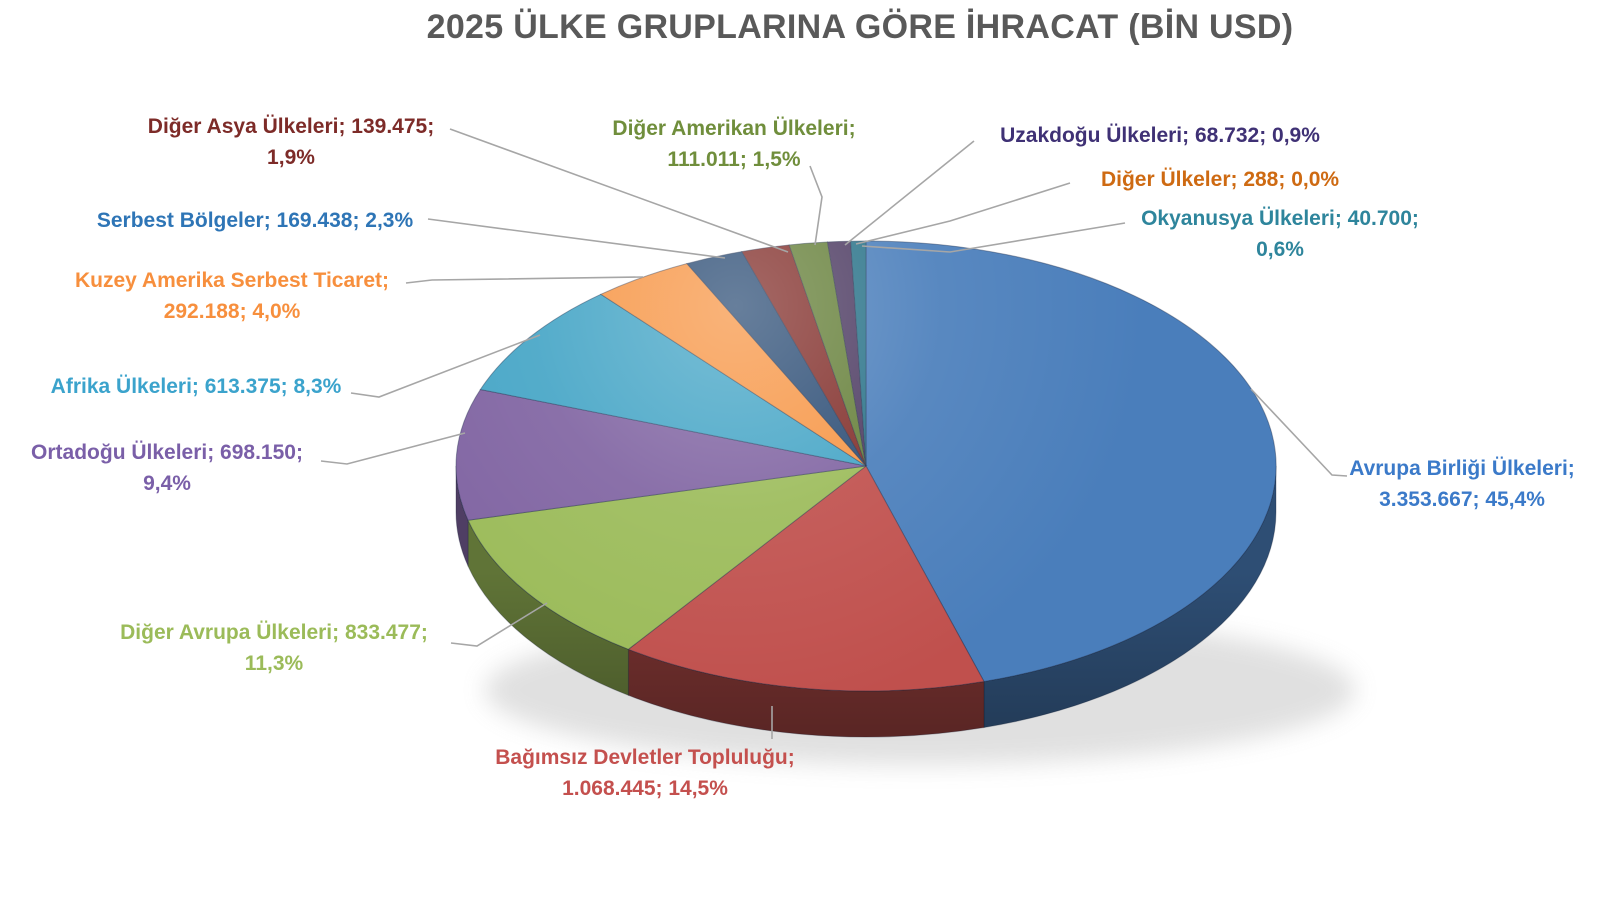 The width and height of the screenshot is (1600, 900). Describe the element at coordinates (274, 632) in the screenshot. I see `label-line1: Diğer Avrupa Ülkeleri; 833.477;` at that location.